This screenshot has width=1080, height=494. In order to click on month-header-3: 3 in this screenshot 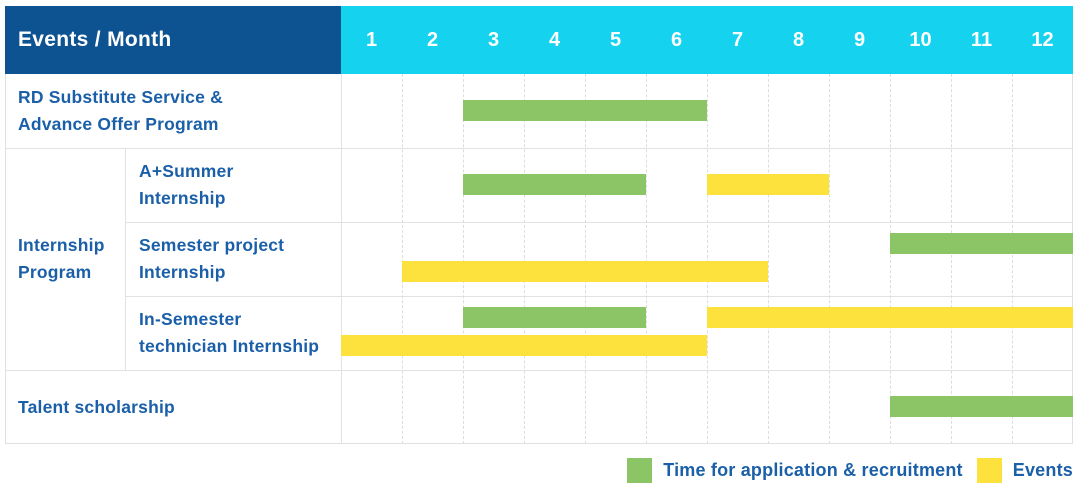, I will do `click(493, 39)`.